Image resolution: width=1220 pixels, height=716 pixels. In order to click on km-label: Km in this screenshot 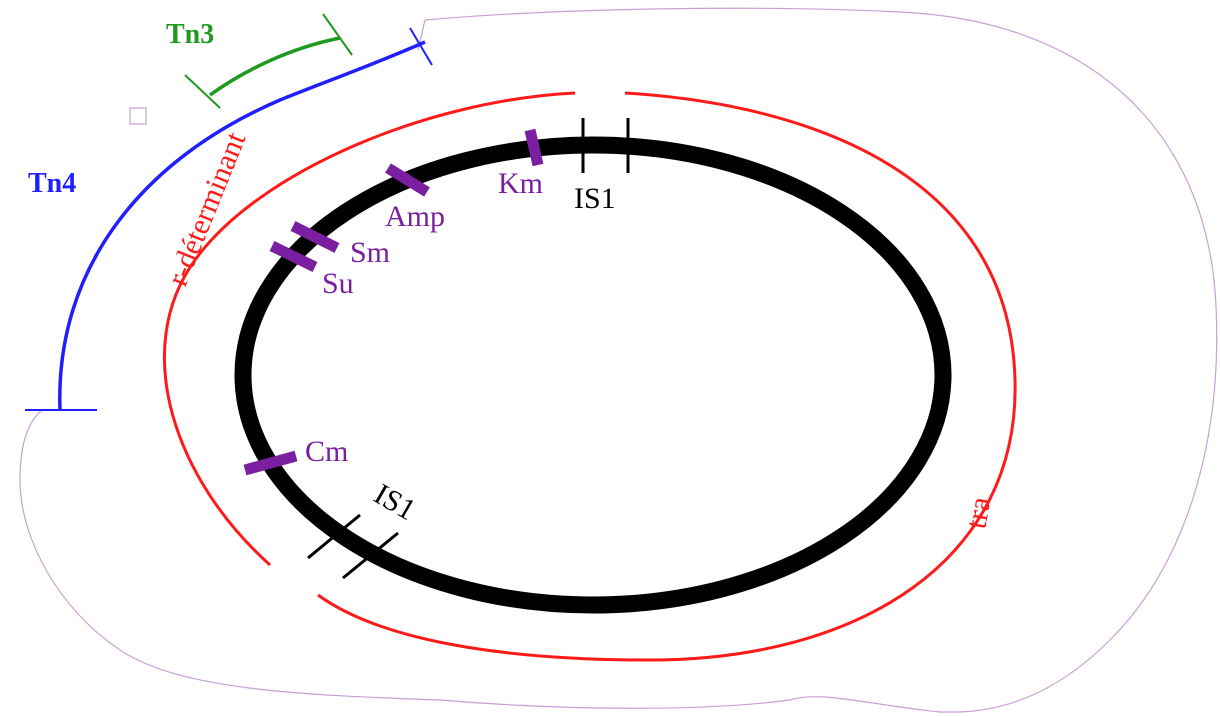, I will do `click(520, 183)`.